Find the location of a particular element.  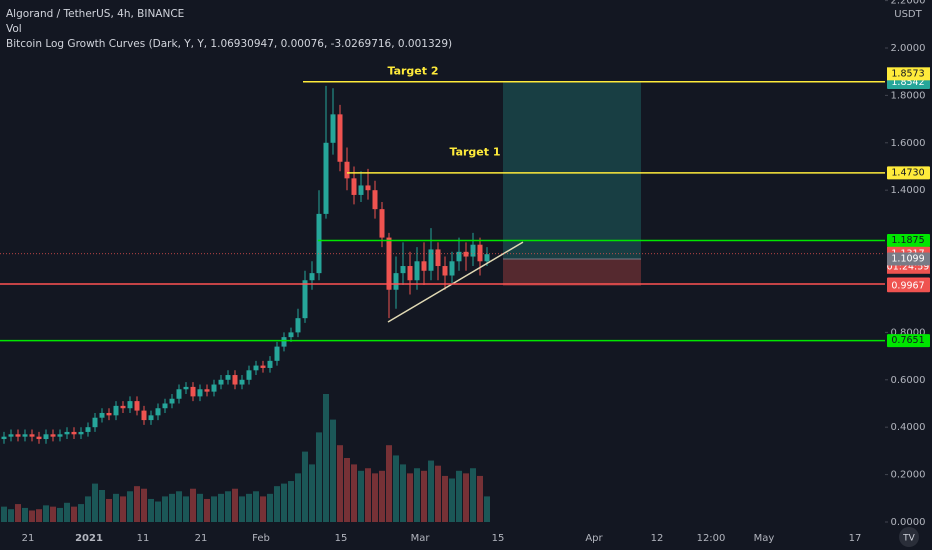

y-tick-label: 0.6000 is located at coordinates (908, 380).